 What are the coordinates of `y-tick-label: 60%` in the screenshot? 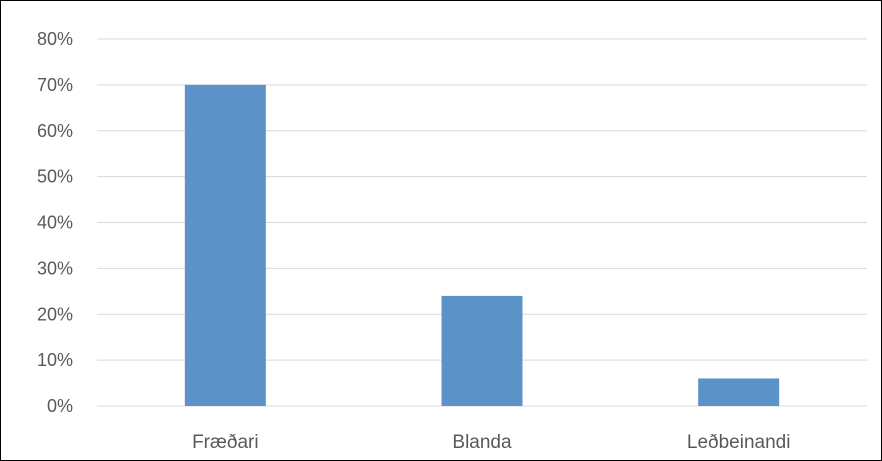 It's located at (55, 131).